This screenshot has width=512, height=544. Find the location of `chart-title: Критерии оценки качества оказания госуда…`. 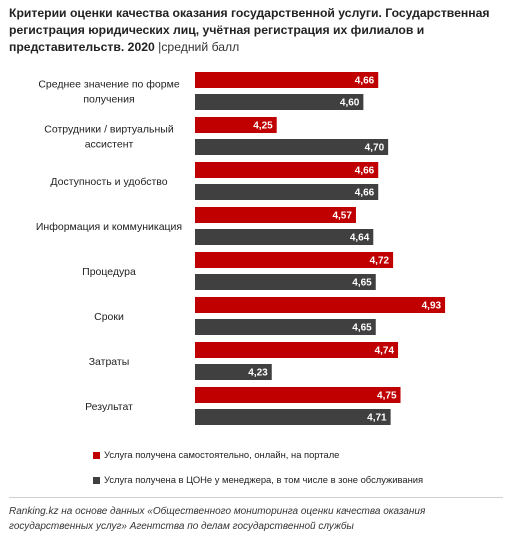

chart-title: Критерии оценки качества оказания госуда… is located at coordinates (256, 30).